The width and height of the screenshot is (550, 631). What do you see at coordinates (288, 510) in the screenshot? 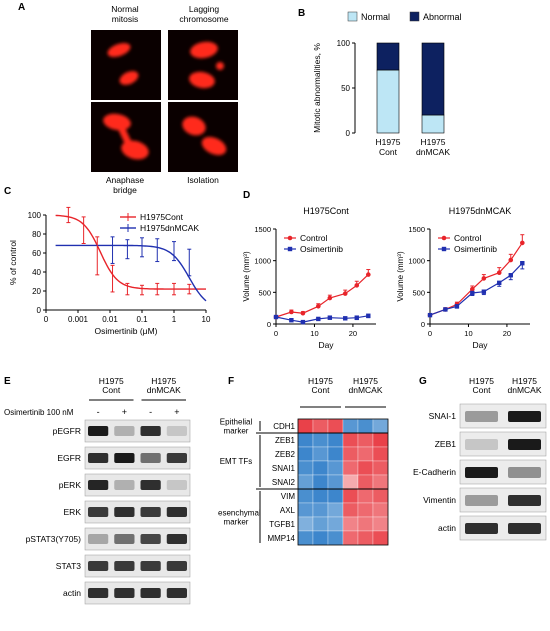
I see `gene-label-axl: AXL` at bounding box center [288, 510].